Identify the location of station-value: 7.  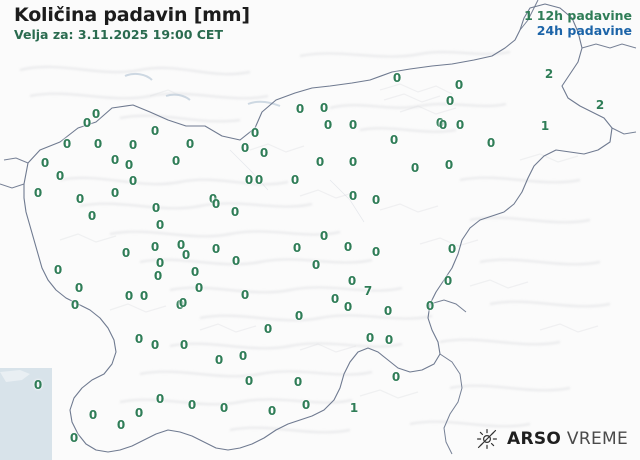
(368, 291).